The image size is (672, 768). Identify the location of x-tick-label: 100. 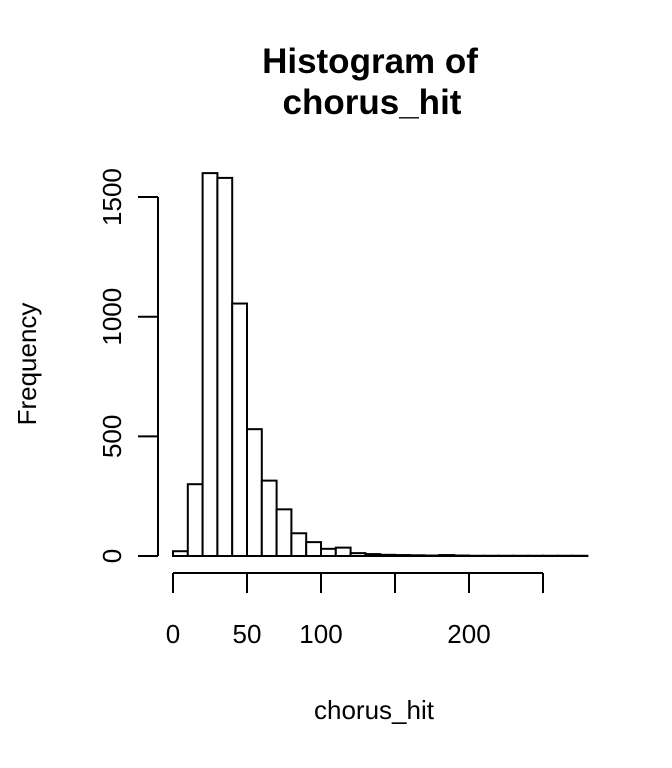
(320, 634).